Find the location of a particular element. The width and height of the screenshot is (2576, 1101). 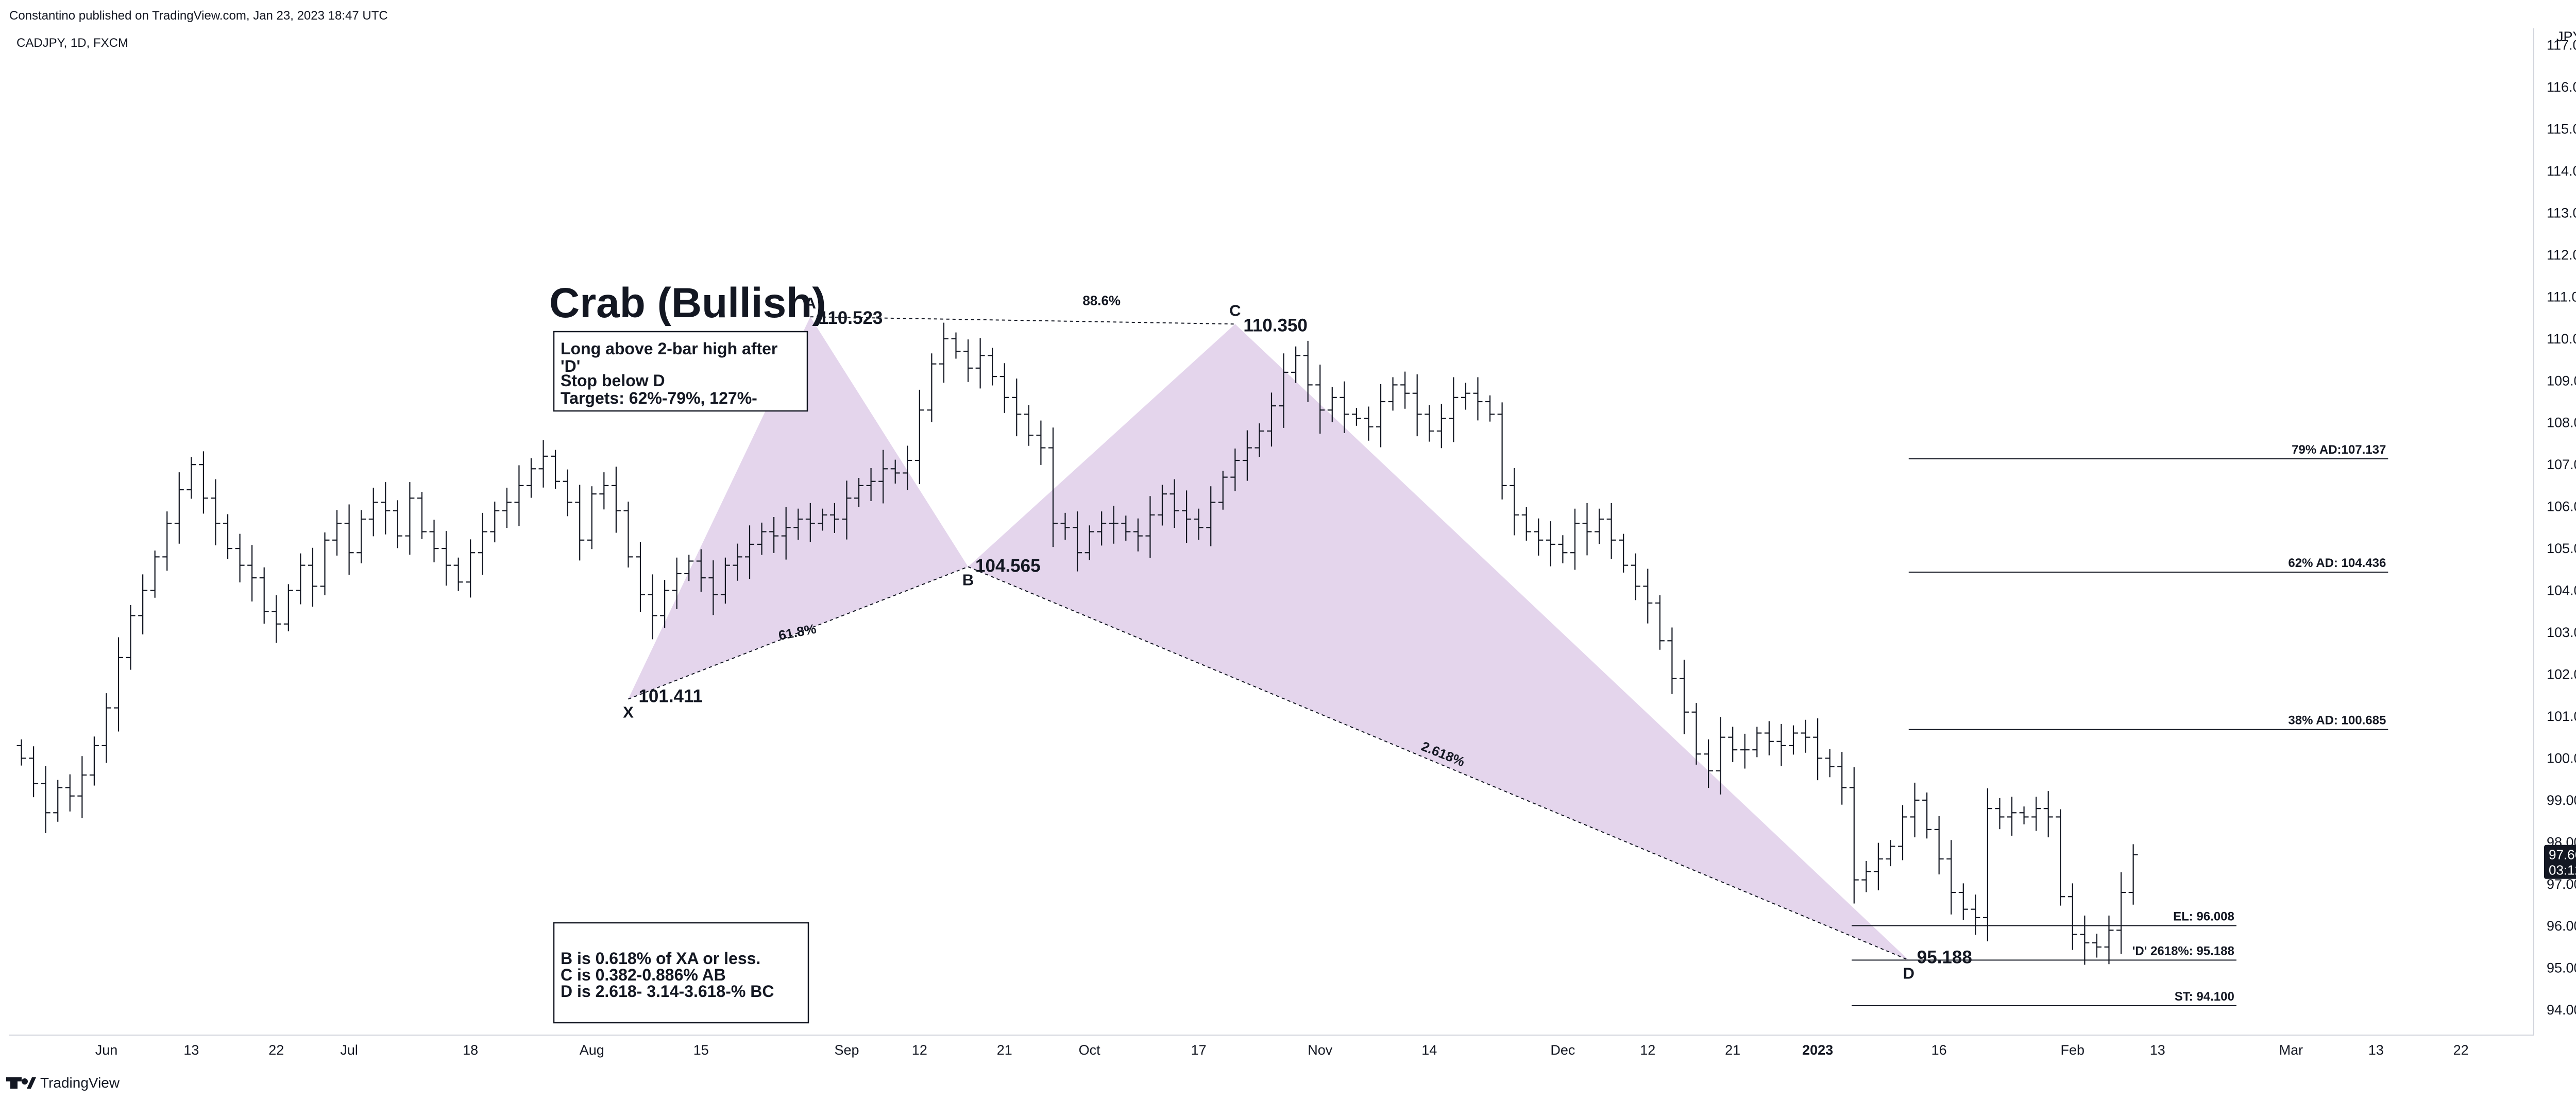

time-tick-label: 22 is located at coordinates (2461, 1050).